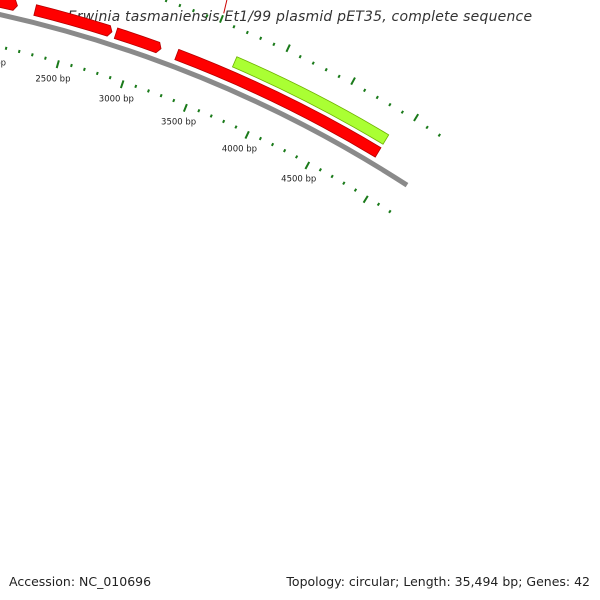 Image resolution: width=600 pixels, height=600 pixels. Describe the element at coordinates (80, 581) in the screenshot. I see `accession-text: Accession: NC_010696` at that location.